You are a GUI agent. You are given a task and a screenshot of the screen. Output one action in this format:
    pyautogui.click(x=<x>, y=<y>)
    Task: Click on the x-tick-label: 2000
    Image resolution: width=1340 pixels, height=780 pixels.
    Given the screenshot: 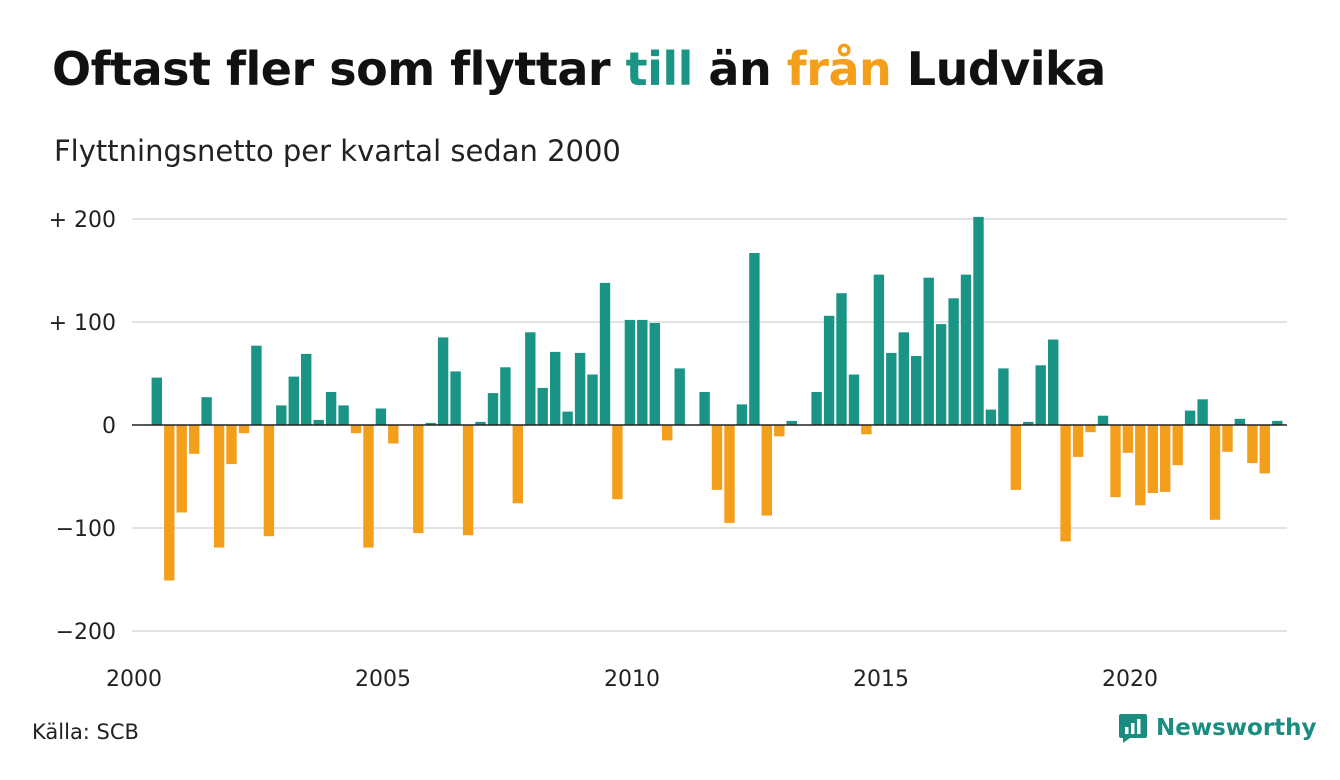 What is the action you would take?
    pyautogui.click(x=134, y=679)
    